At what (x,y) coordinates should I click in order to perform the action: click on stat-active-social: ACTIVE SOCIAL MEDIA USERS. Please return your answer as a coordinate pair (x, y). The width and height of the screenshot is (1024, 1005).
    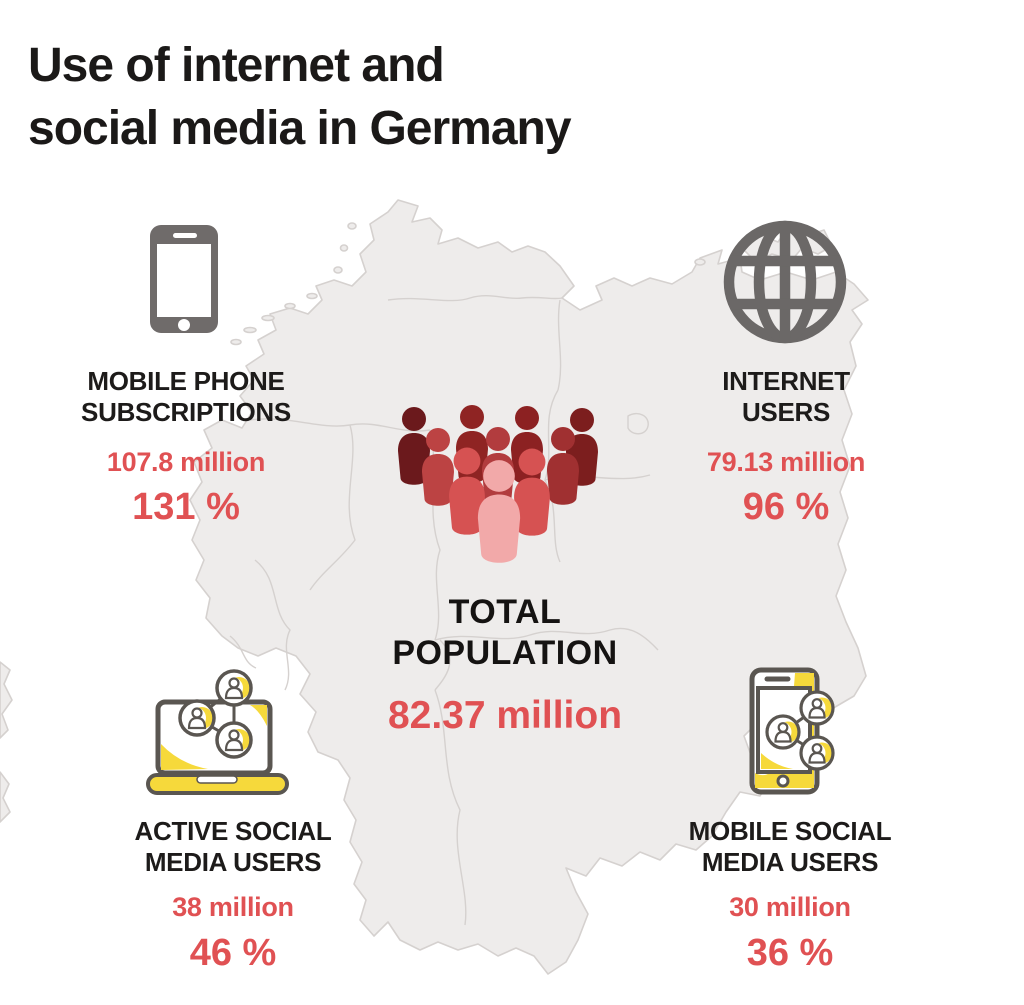
    Looking at the image, I should click on (233, 846).